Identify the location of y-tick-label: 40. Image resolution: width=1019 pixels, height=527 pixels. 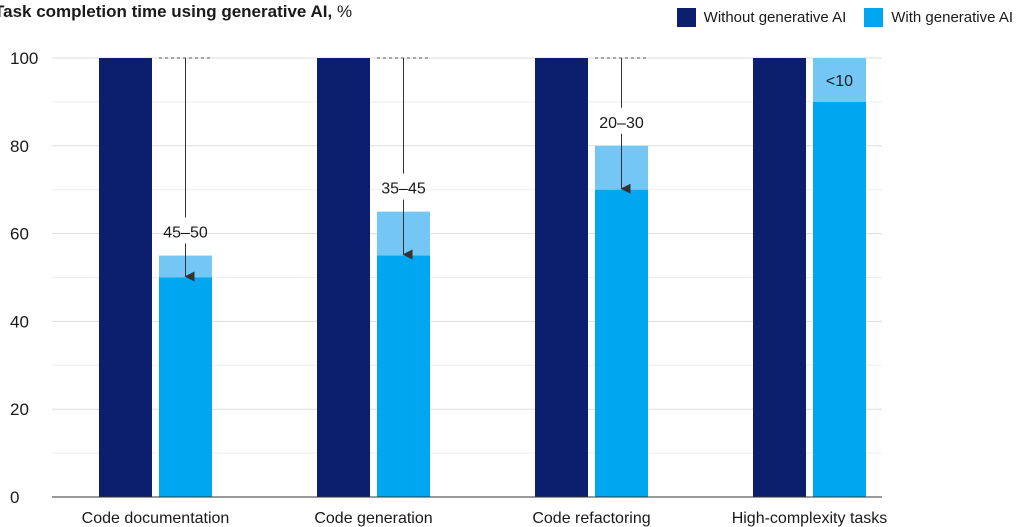
(19, 321).